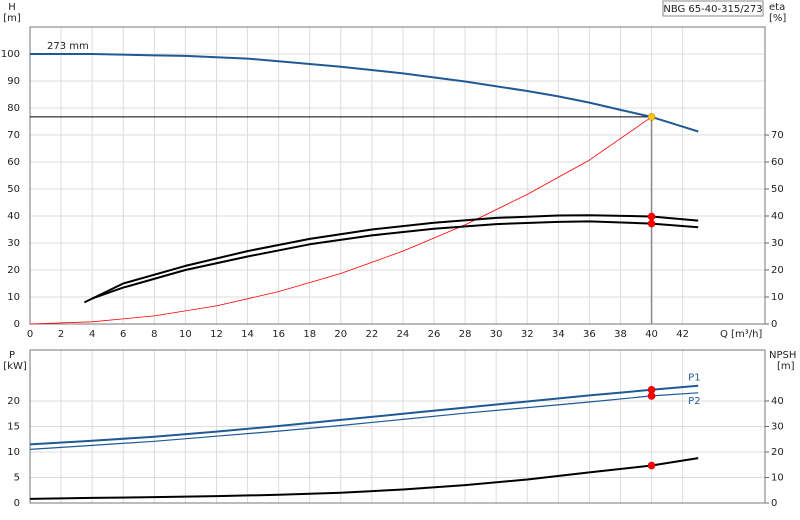 This screenshot has width=800, height=520. Describe the element at coordinates (15, 366) in the screenshot. I see `y-axis-unit: [kW]` at that location.